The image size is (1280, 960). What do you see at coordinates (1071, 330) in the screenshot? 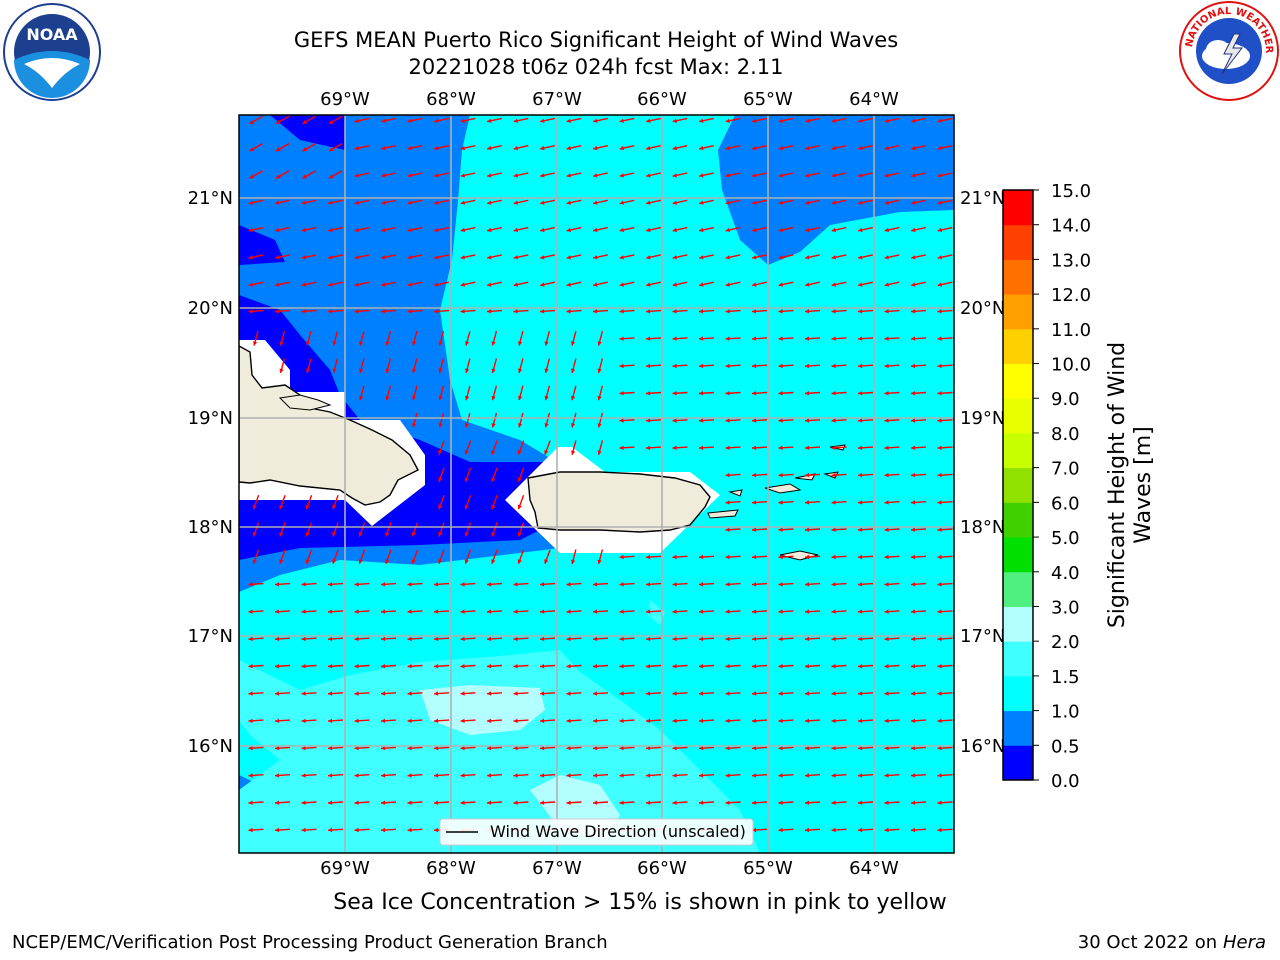
I see `colorbar-tick-label: 11.0` at bounding box center [1071, 330].